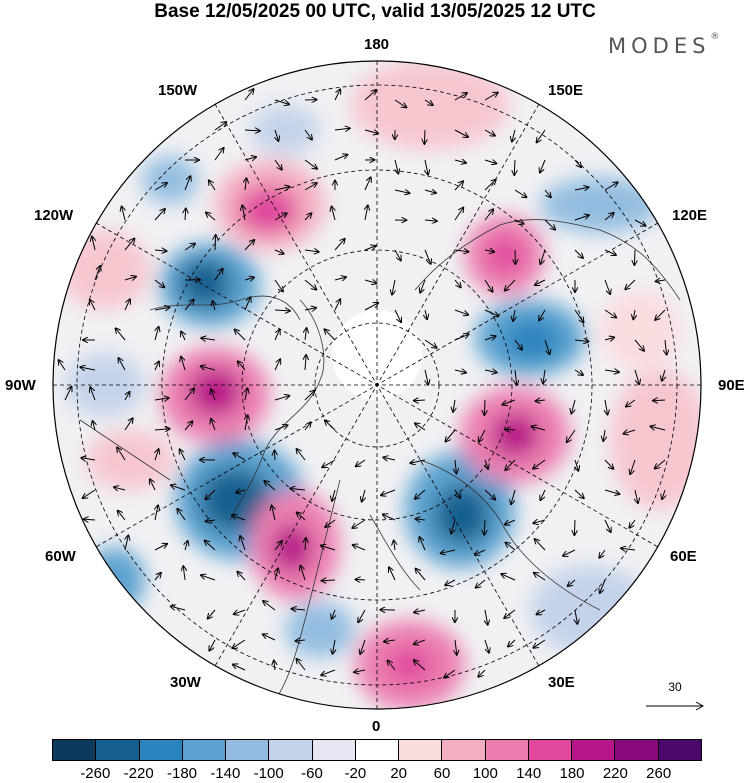 Image resolution: width=750 pixels, height=783 pixels. What do you see at coordinates (659, 46) in the screenshot?
I see `brand-text: MODES` at bounding box center [659, 46].